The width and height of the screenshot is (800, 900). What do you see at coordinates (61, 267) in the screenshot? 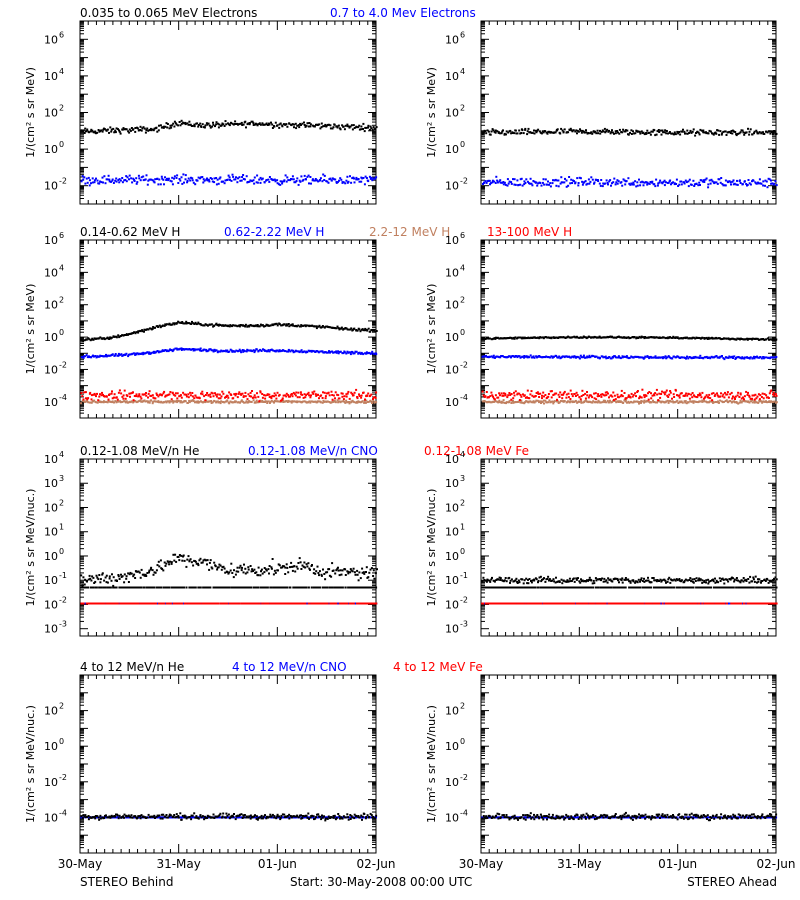
I see `y-tick-exponent: 4` at bounding box center [61, 267].